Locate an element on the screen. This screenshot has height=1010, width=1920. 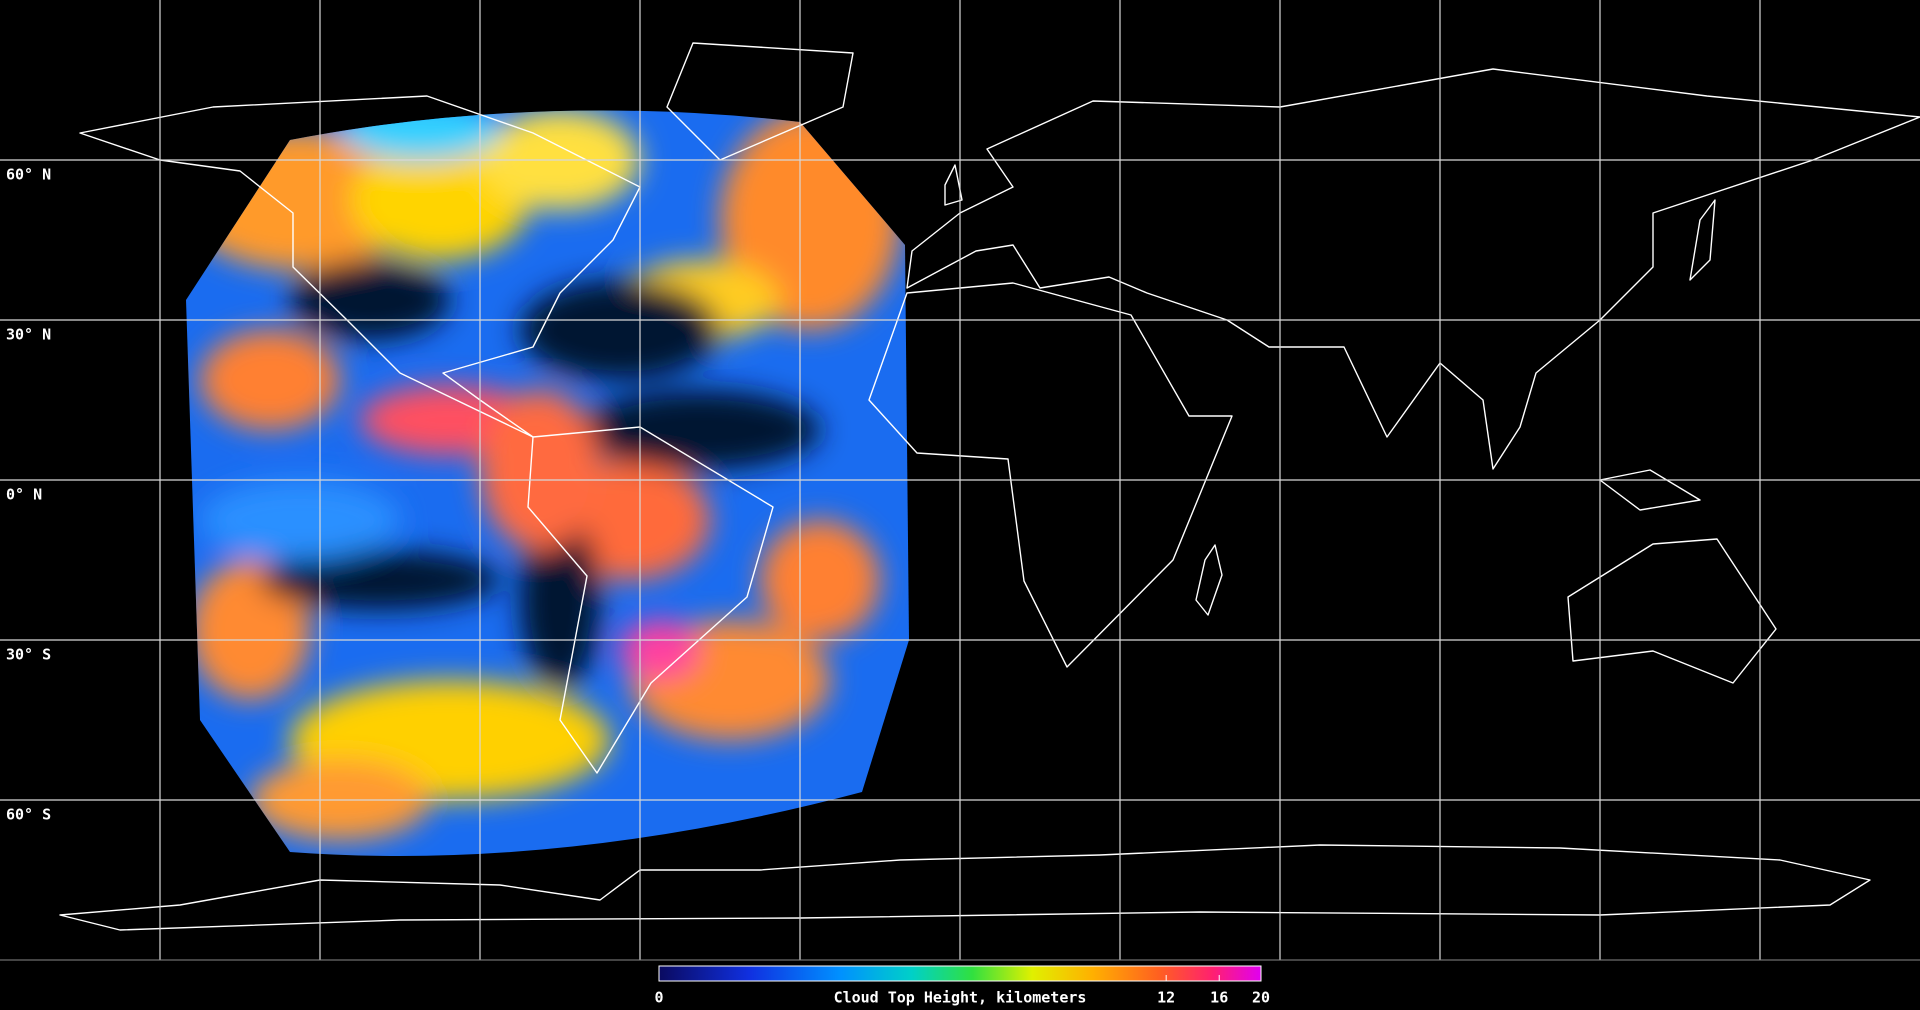
colorbar: Cloud Top Height, kilometers 0 12 16 20 is located at coordinates (962, 986).